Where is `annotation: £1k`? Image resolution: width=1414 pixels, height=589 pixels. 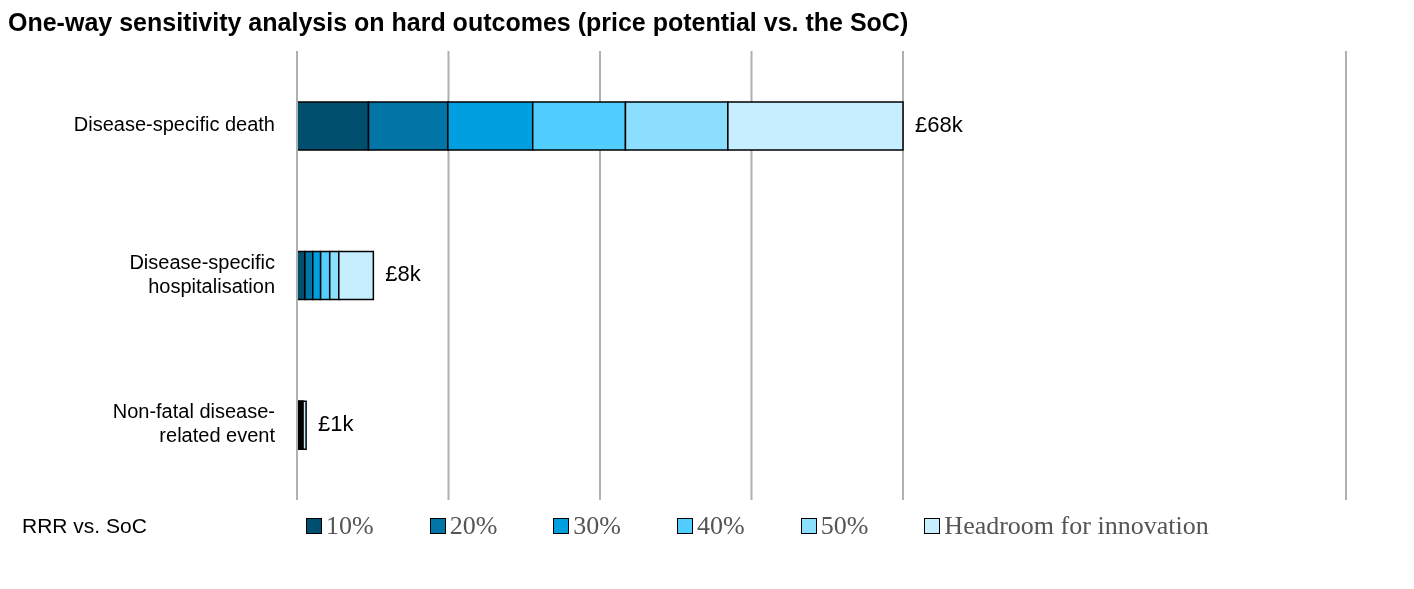 annotation: £1k is located at coordinates (336, 424).